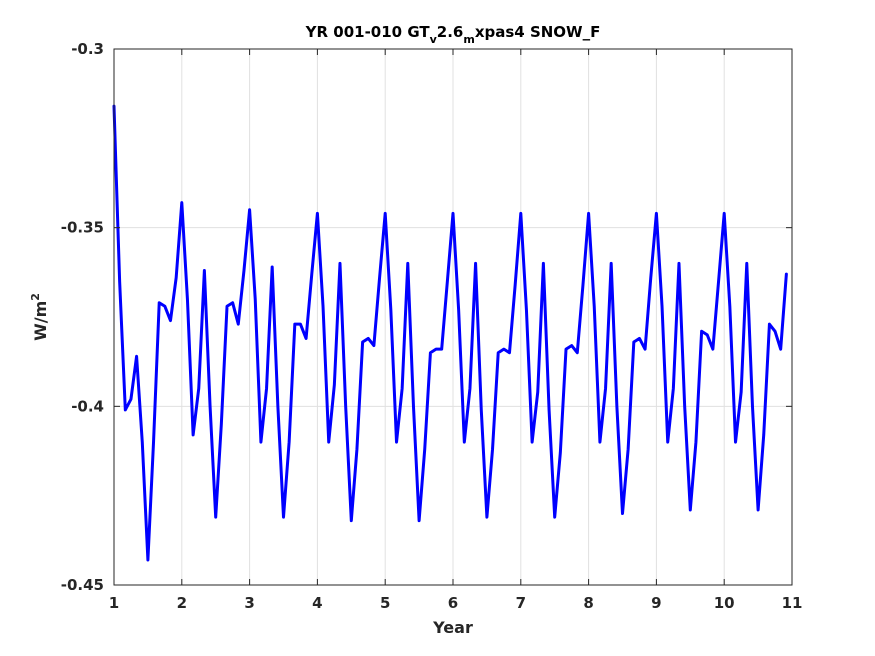 This screenshot has width=875, height=656. Describe the element at coordinates (39, 317) in the screenshot. I see `y-axis-label: W/m2` at that location.